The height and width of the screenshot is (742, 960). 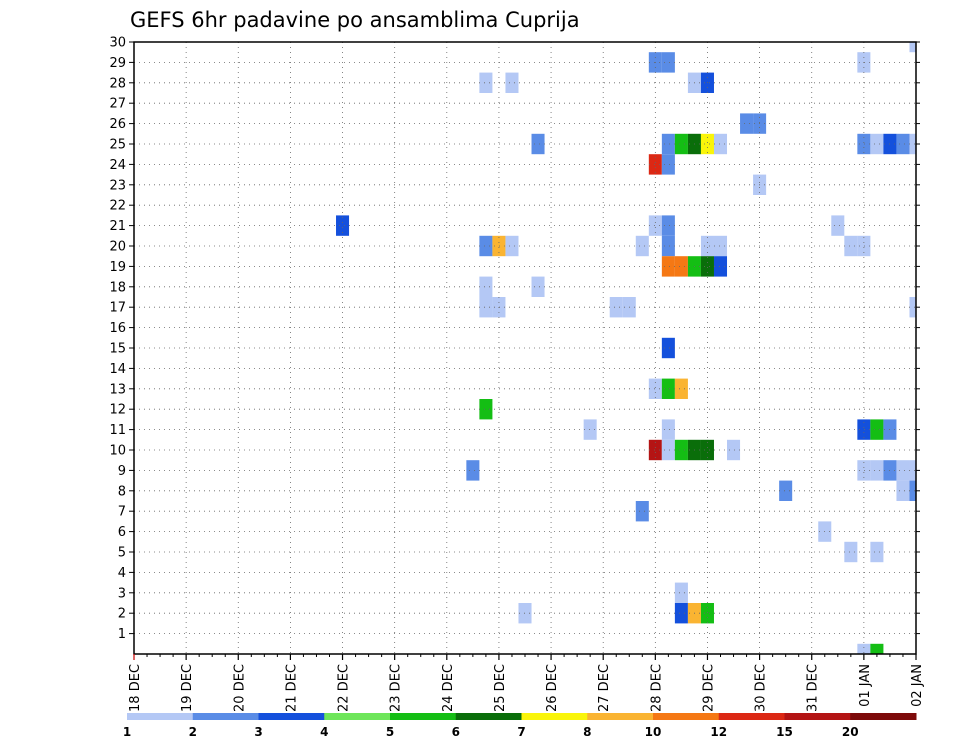 I want to click on x-tick-label: 22 DEC, so click(x=344, y=688).